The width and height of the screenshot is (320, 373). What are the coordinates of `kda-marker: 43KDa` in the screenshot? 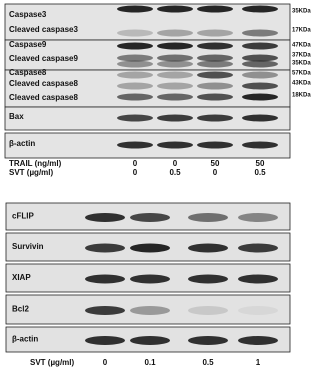 It's located at (301, 84).